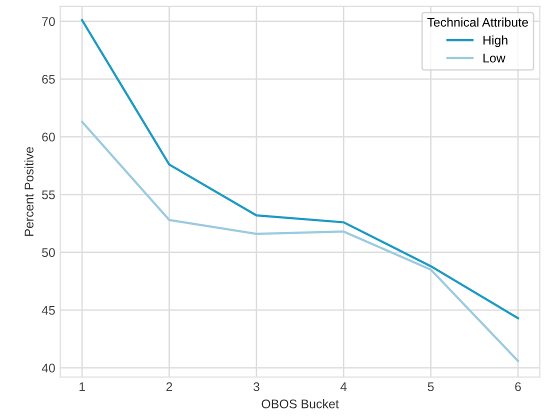  Describe the element at coordinates (48, 368) in the screenshot. I see `y-tick-label: 40` at that location.